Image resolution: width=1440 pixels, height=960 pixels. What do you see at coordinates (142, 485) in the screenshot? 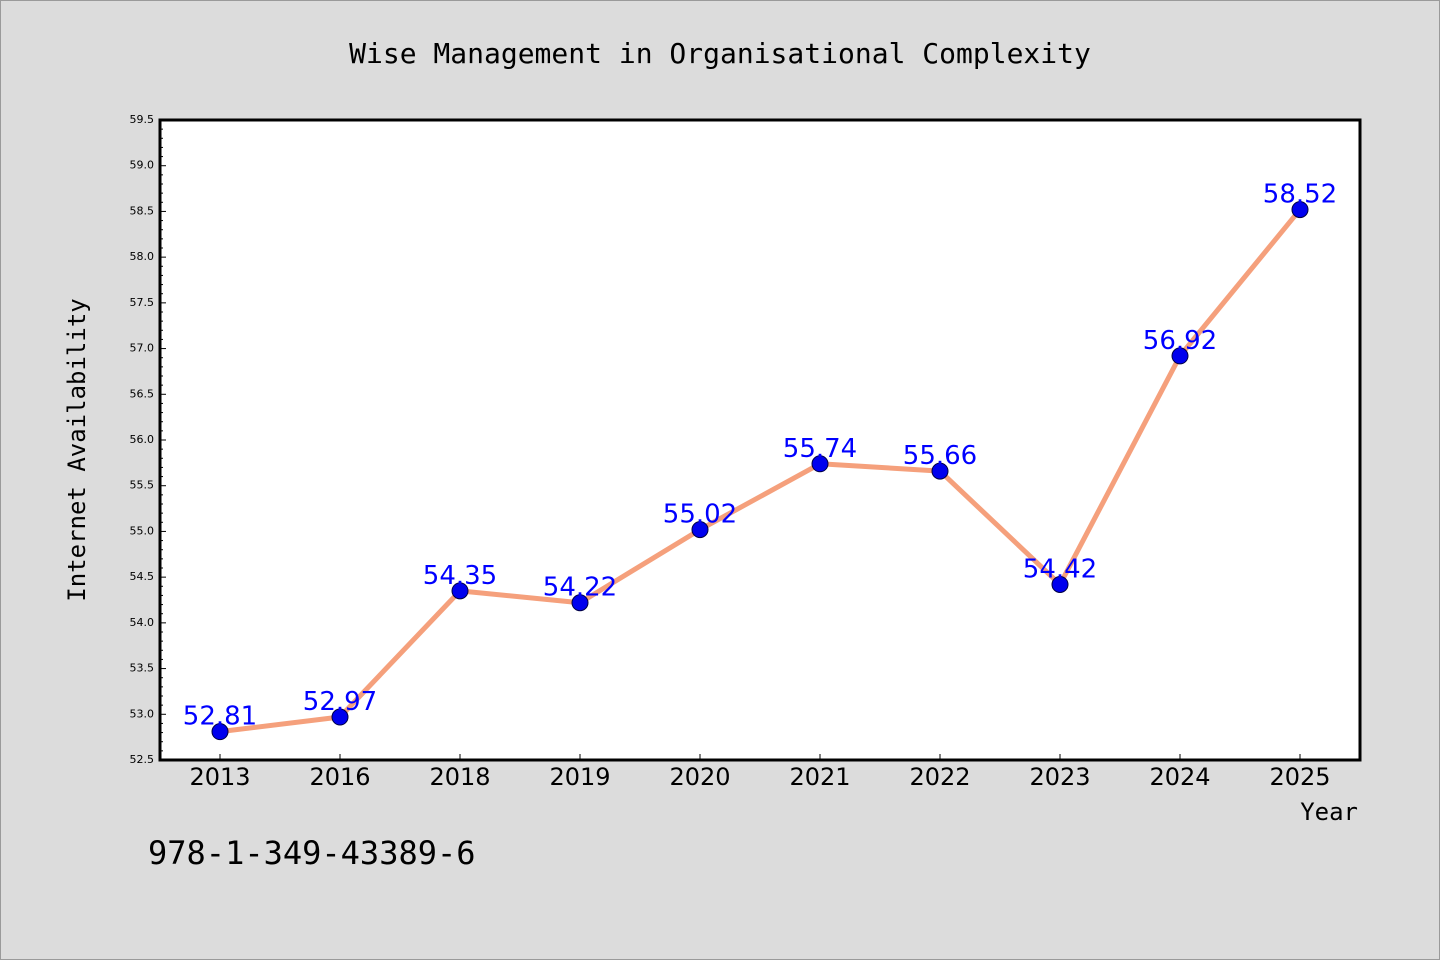
I see `y-tick-label: 55.5` at bounding box center [142, 485].